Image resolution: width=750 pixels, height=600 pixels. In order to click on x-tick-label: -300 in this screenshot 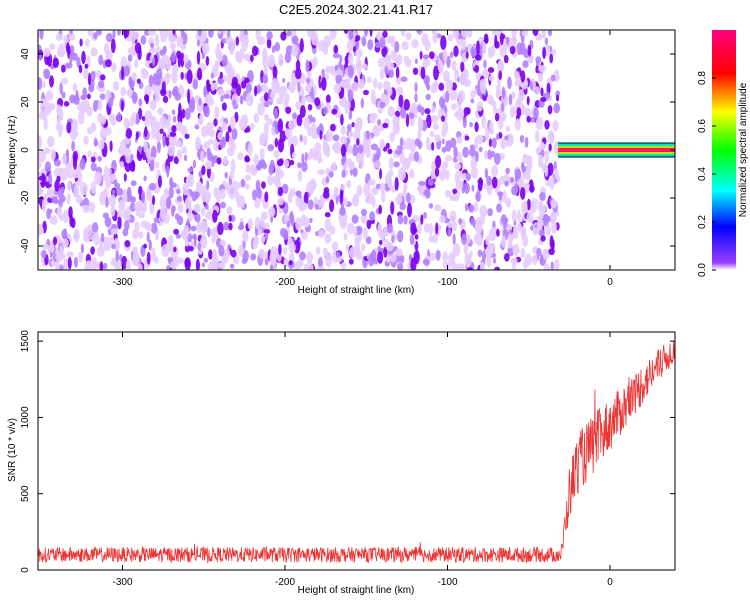, I will do `click(122, 282)`.